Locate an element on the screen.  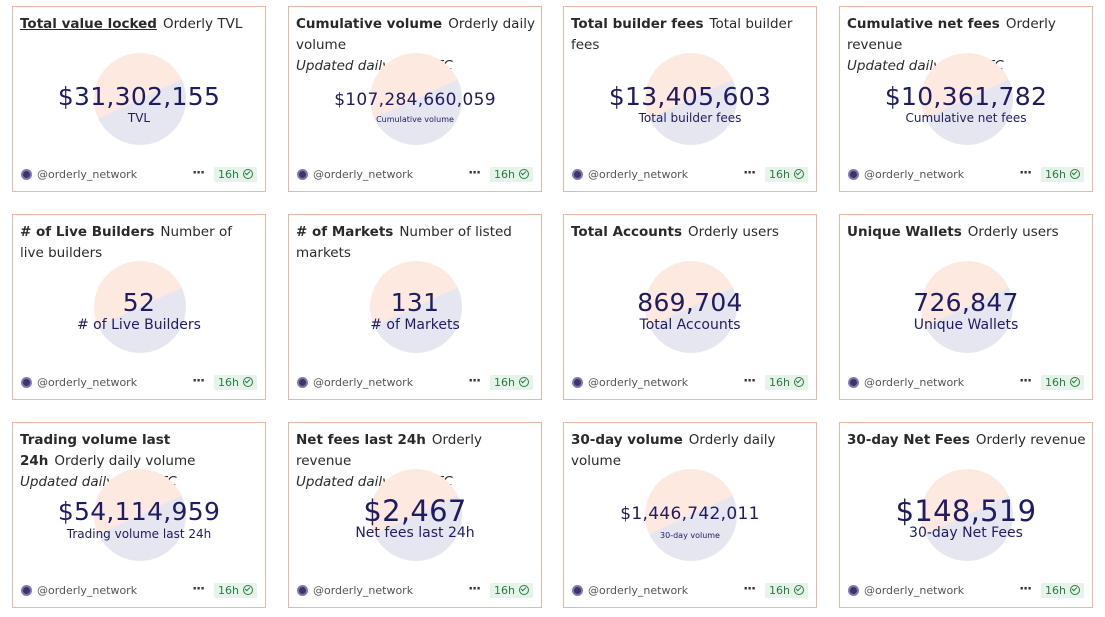
card-title: Cumulative volume is located at coordinates (369, 24).